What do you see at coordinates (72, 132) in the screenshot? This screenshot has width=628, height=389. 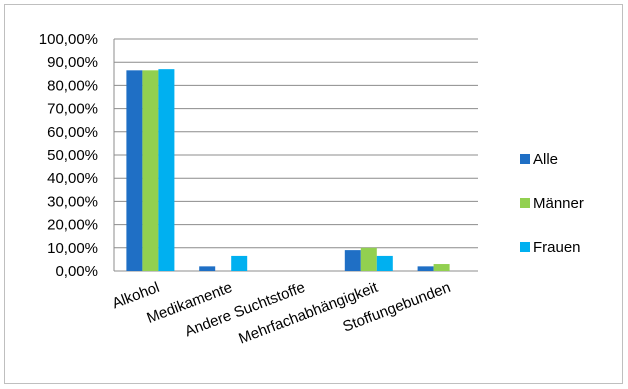 I see `y-tick-label: 60,00%` at bounding box center [72, 132].